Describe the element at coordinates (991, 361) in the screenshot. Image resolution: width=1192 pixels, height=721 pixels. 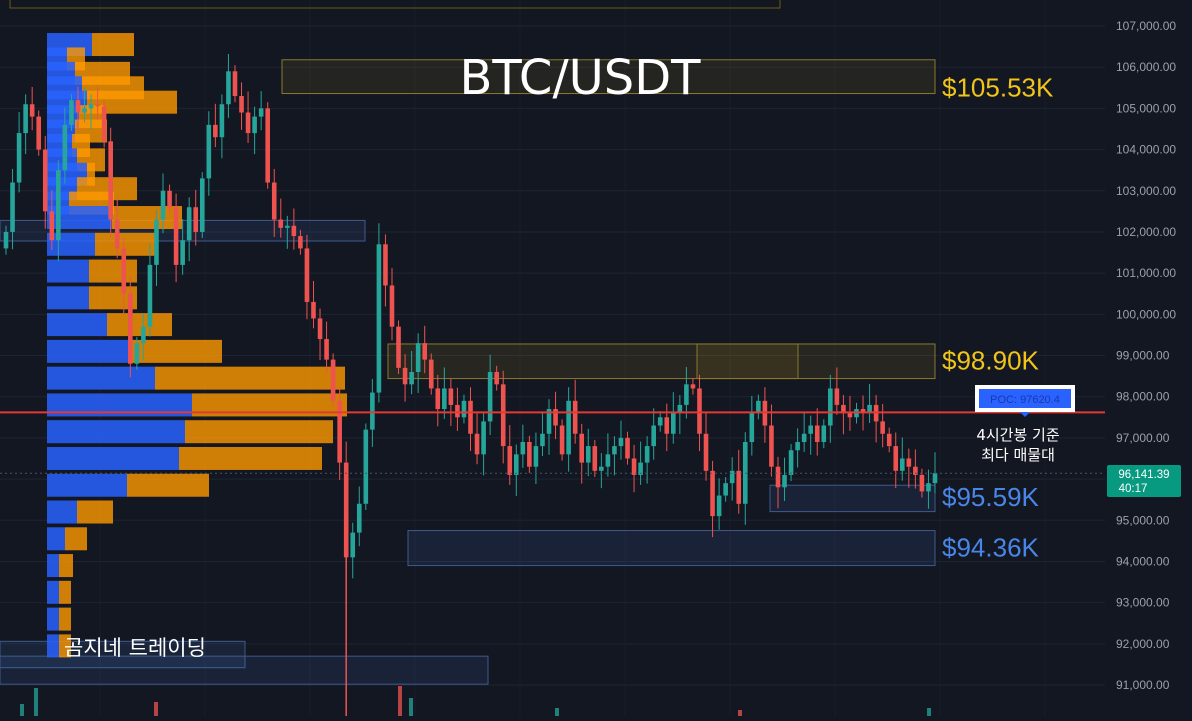
I see `level-label: $98.90K` at that location.